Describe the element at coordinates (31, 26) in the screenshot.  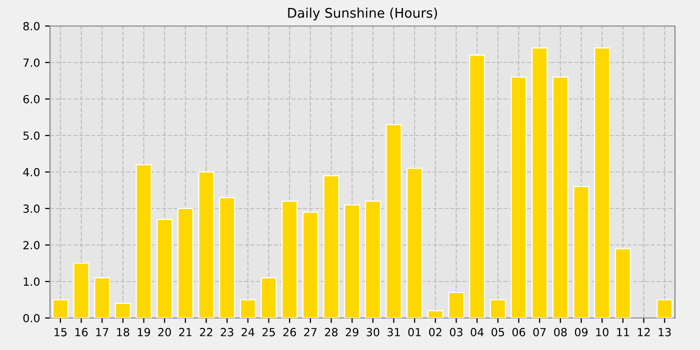
I see `y-tick-label: 8.0` at that location.